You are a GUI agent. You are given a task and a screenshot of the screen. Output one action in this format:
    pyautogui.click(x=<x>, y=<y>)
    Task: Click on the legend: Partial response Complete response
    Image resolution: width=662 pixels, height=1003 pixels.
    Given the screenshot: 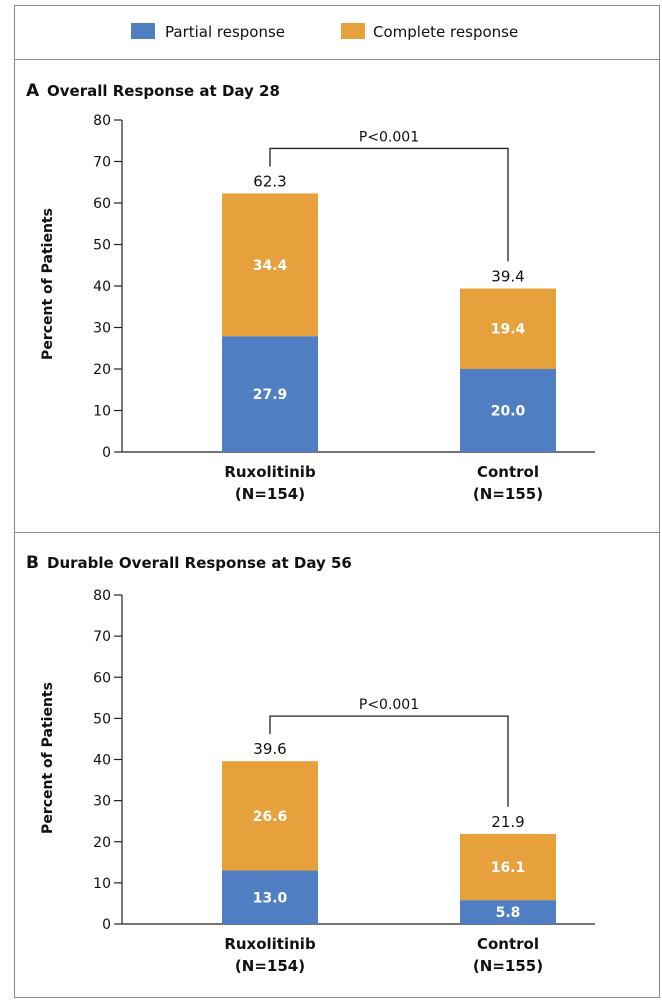 What is the action you would take?
    pyautogui.click(x=324, y=32)
    